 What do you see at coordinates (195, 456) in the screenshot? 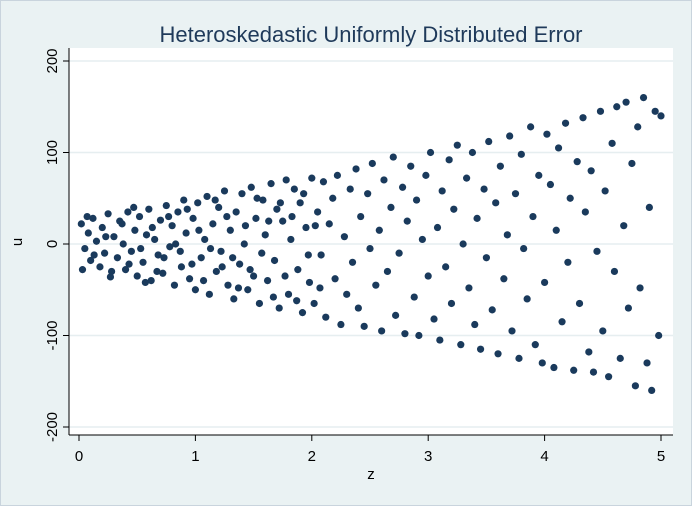
I see `x-tick-label: 1` at bounding box center [195, 456].